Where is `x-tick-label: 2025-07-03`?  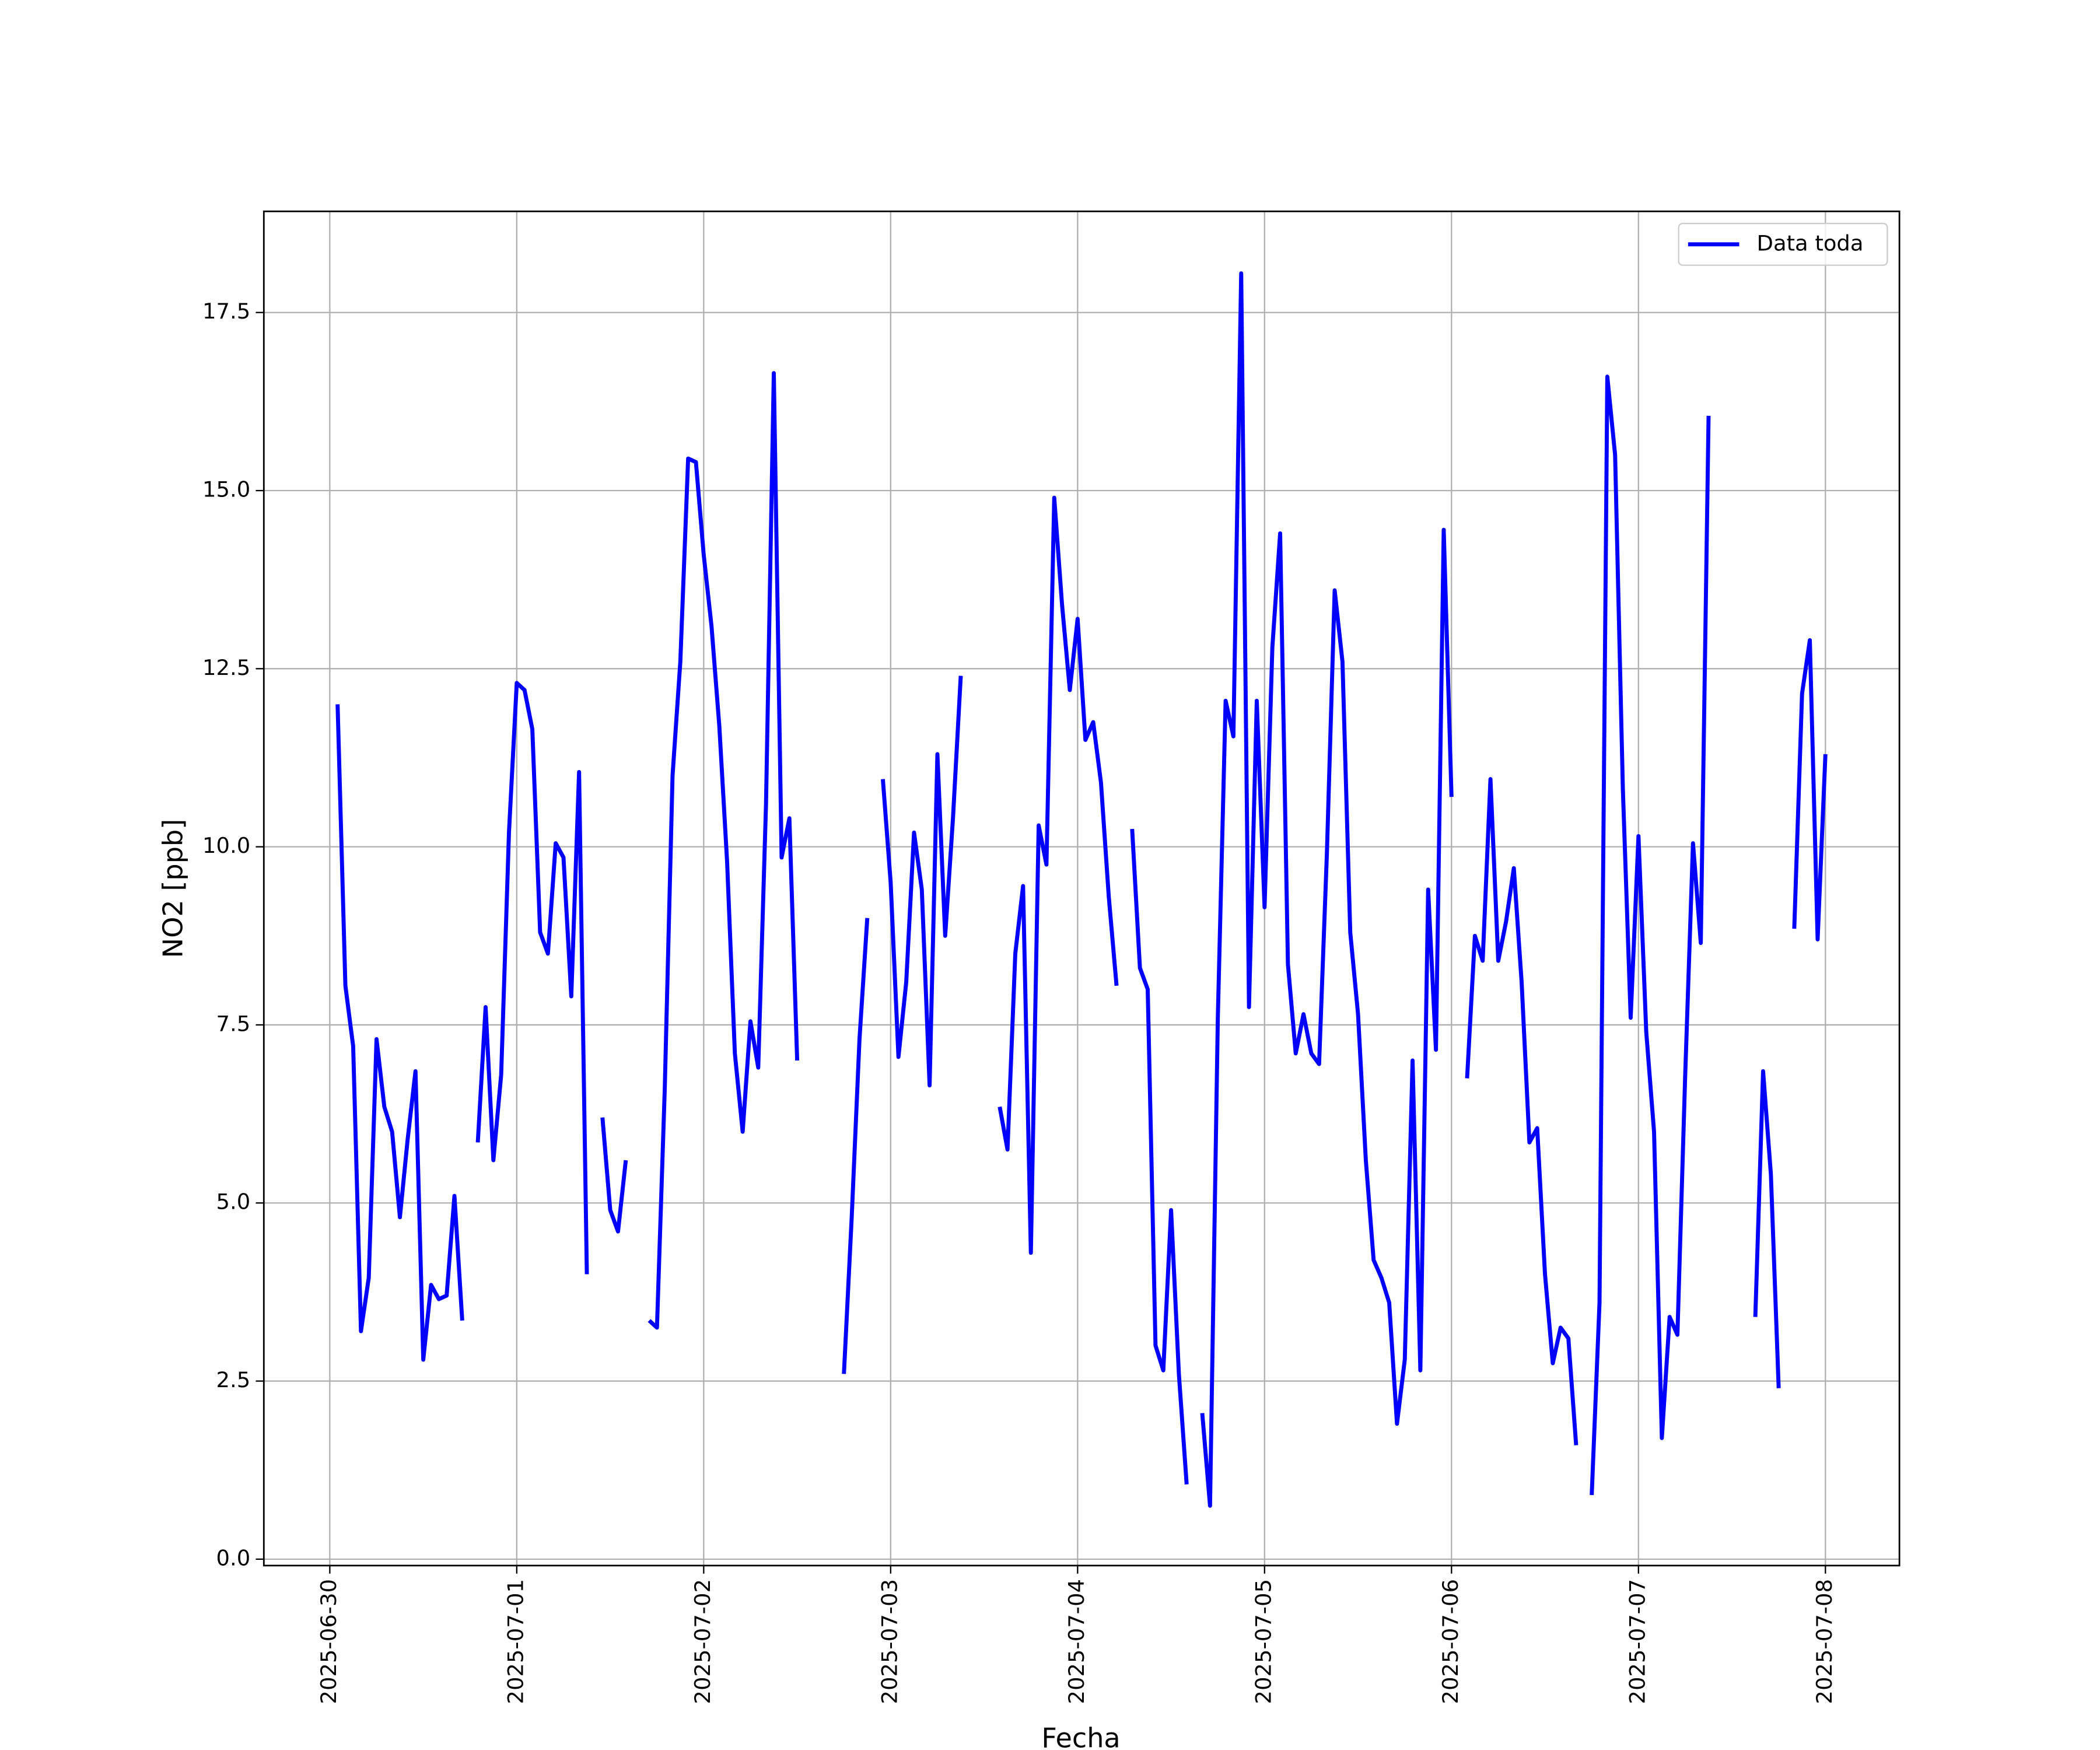
x-tick-label: 2025-07-03 is located at coordinates (889, 1641).